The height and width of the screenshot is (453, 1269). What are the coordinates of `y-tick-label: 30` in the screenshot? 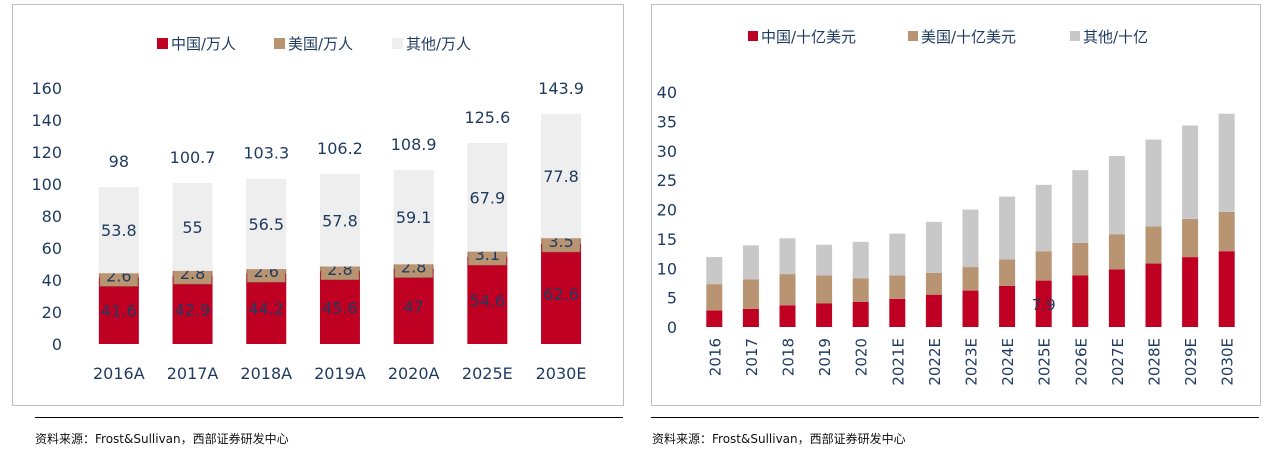 It's located at (667, 151).